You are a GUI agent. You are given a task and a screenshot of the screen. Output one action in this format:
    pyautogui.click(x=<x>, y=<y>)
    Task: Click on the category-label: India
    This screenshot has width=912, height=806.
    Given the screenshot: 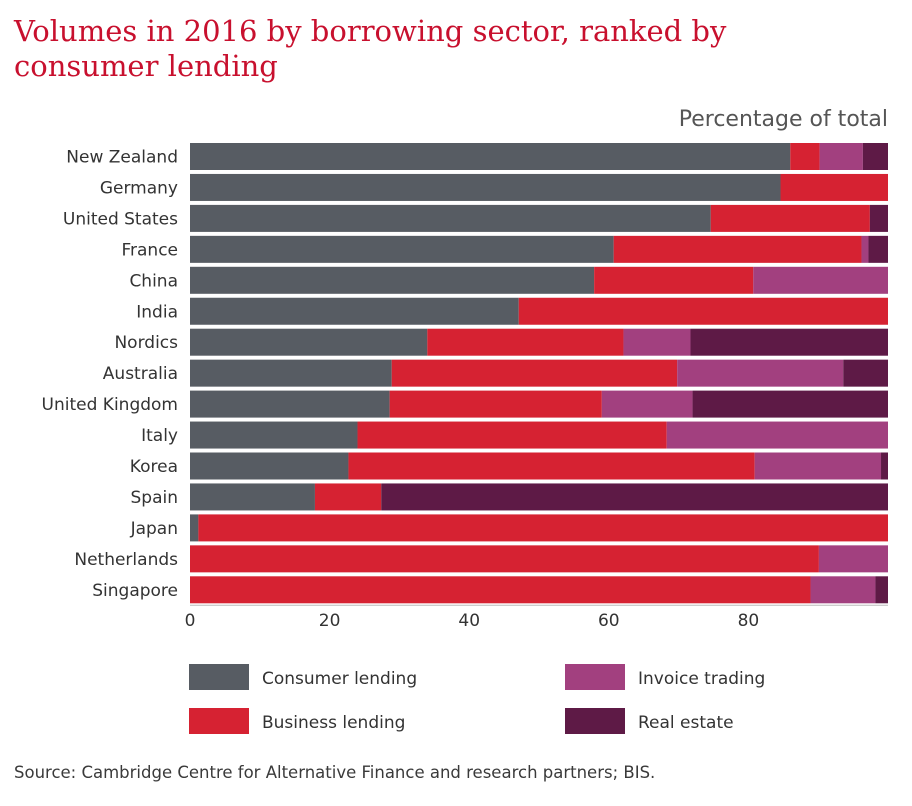 What is the action you would take?
    pyautogui.click(x=157, y=312)
    